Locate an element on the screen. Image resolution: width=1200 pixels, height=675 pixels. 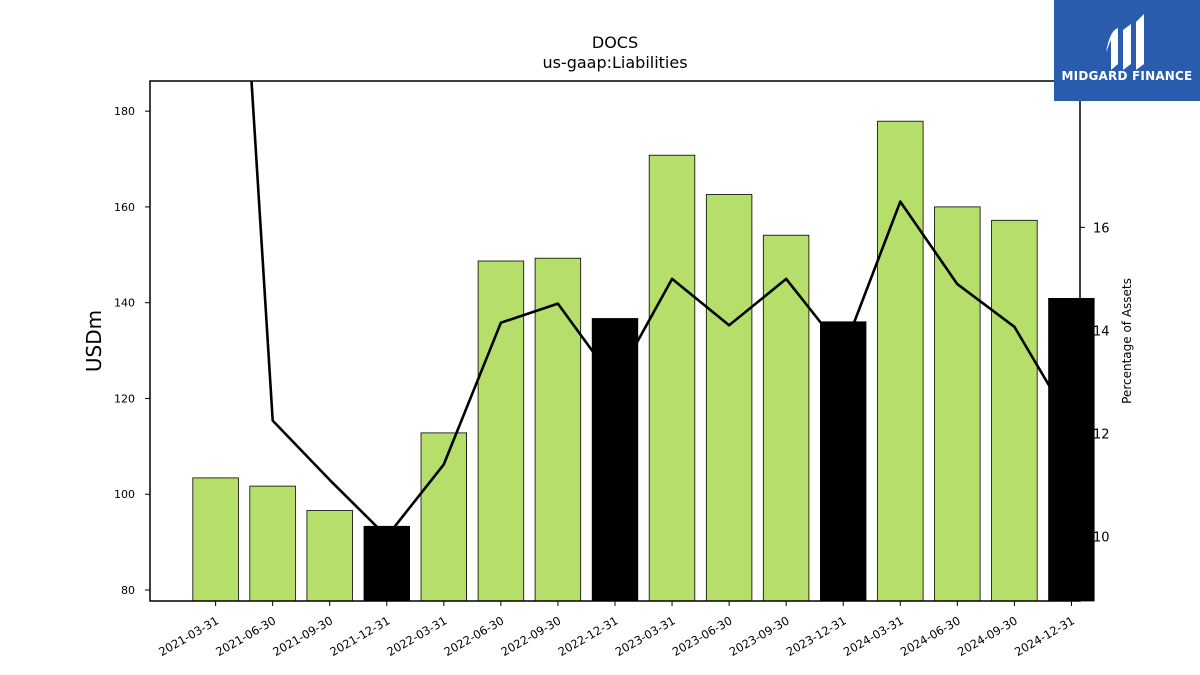
x-tick-label: 2021-03-31 is located at coordinates (188, 636).